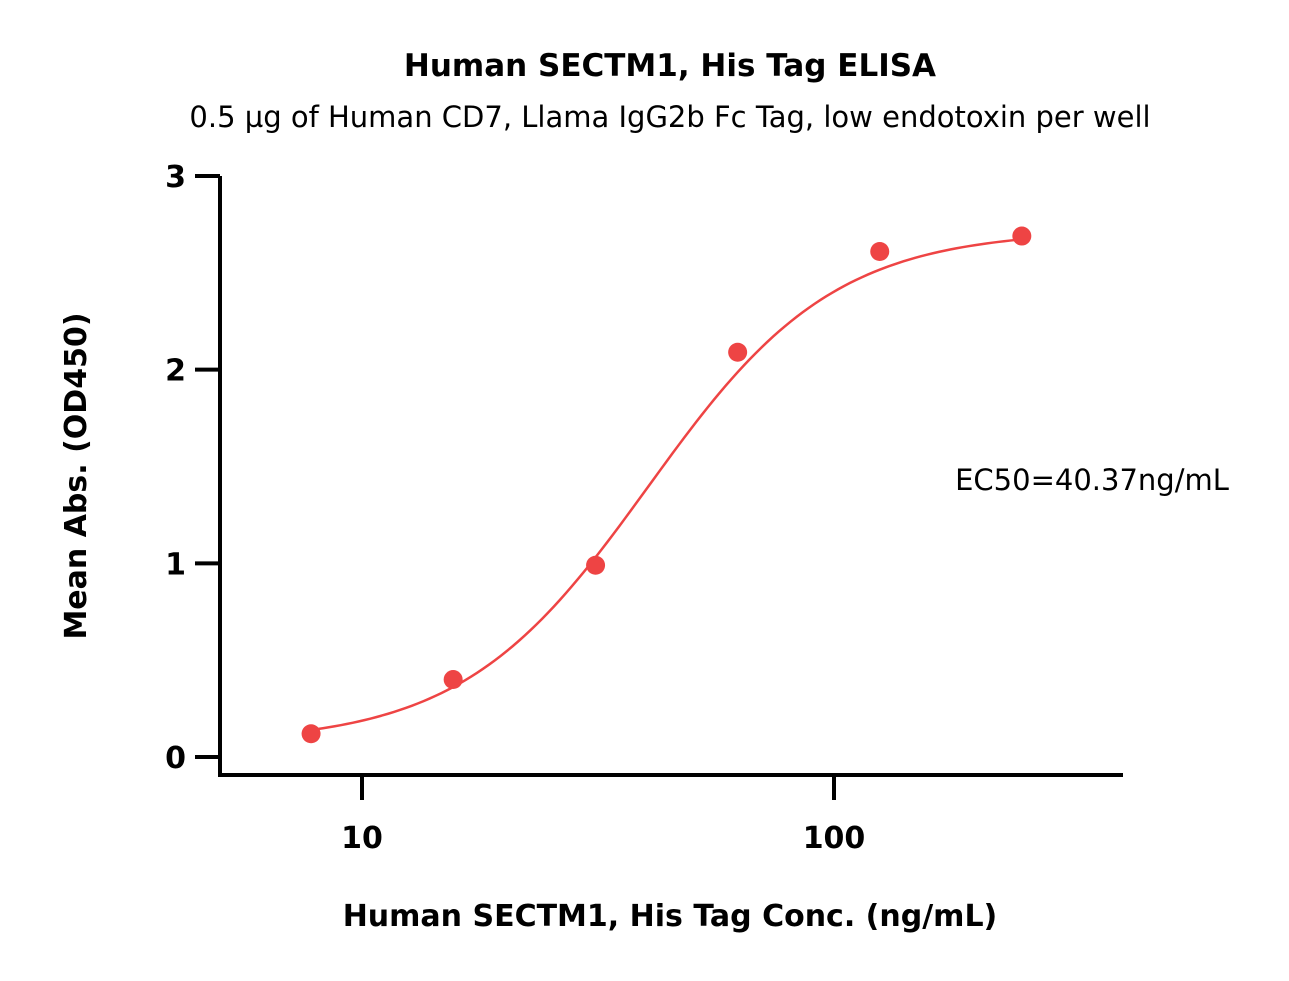 The height and width of the screenshot is (981, 1289). I want to click on y-tick-label: 0, so click(175, 758).